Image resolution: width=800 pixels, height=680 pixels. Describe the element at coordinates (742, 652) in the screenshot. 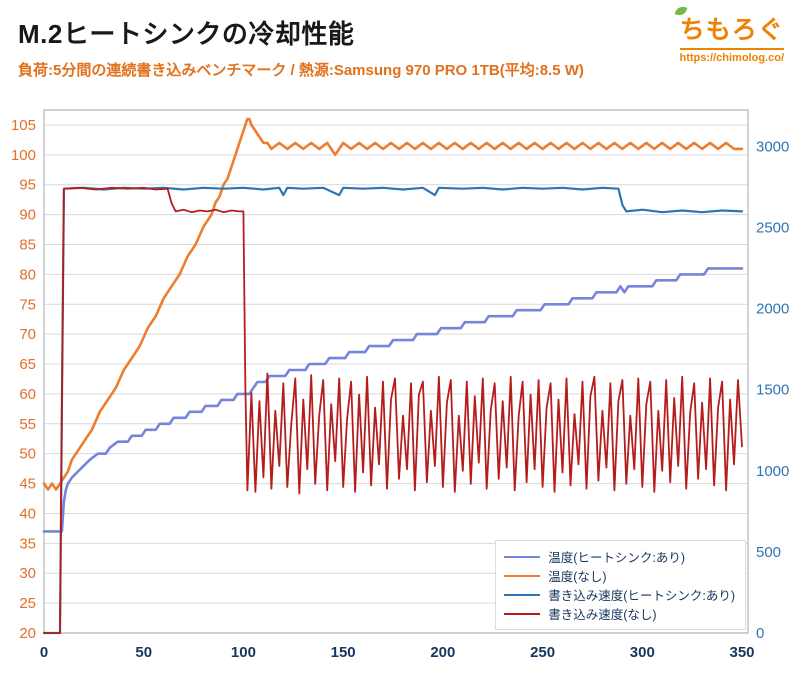

I see `x-axis-tick-label: 350` at that location.